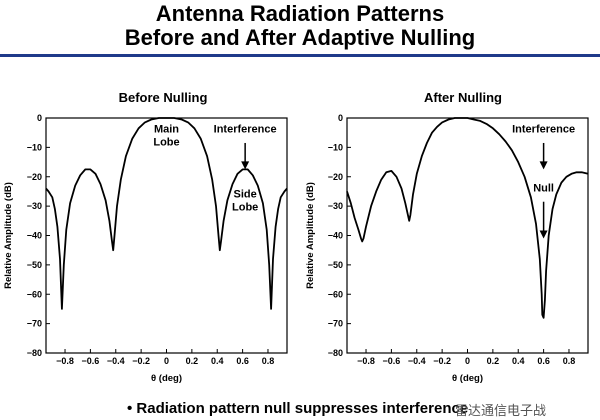 This screenshot has width=600, height=420. I want to click on annotation-line: Null, so click(543, 188).